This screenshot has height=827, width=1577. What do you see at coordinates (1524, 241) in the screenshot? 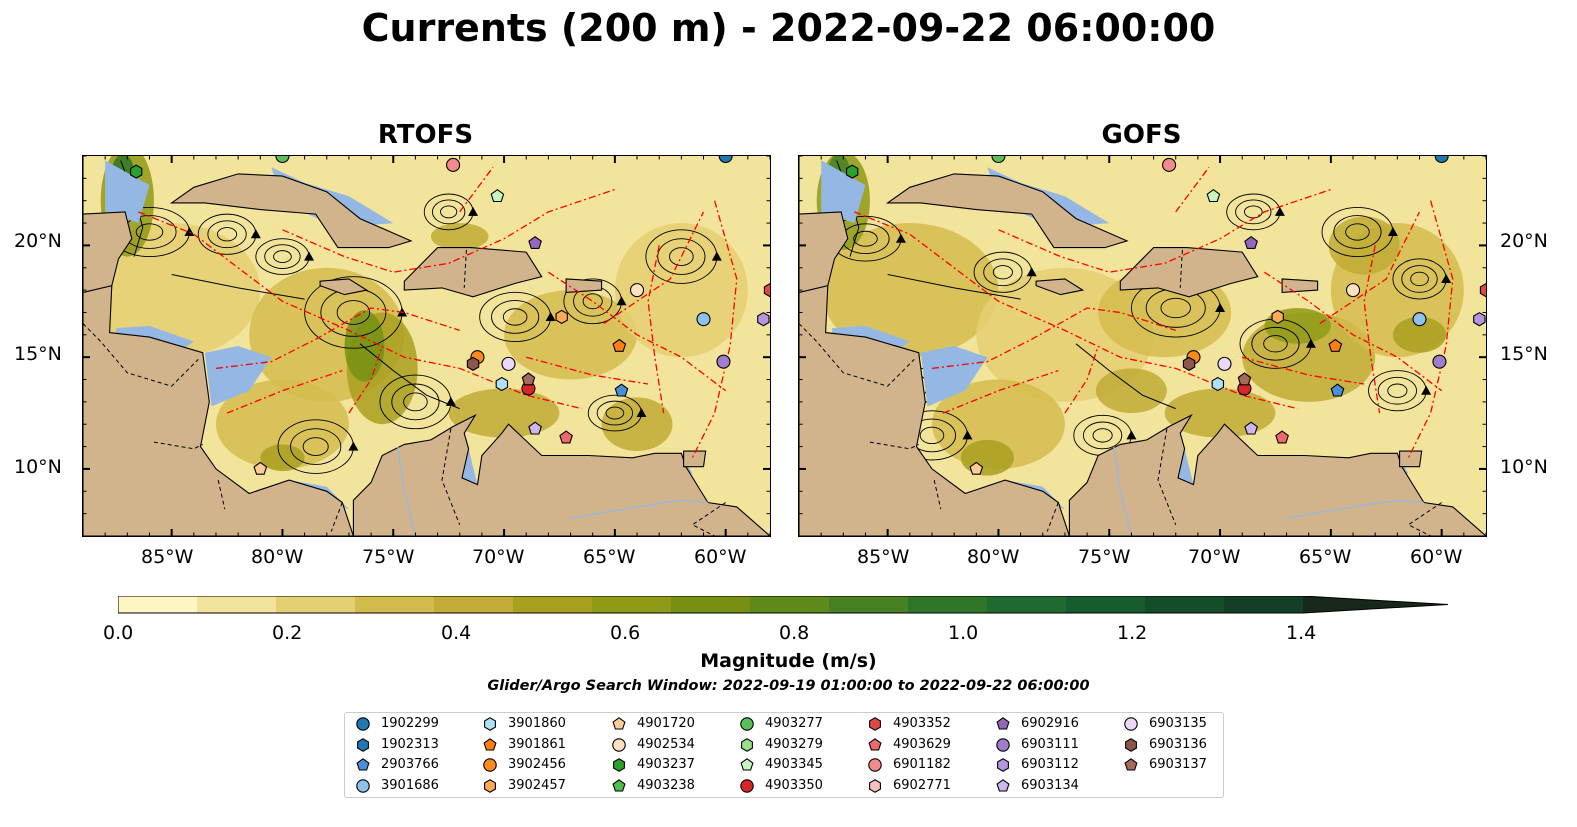
I see `lat-tick-label: 20°N` at bounding box center [1524, 241].